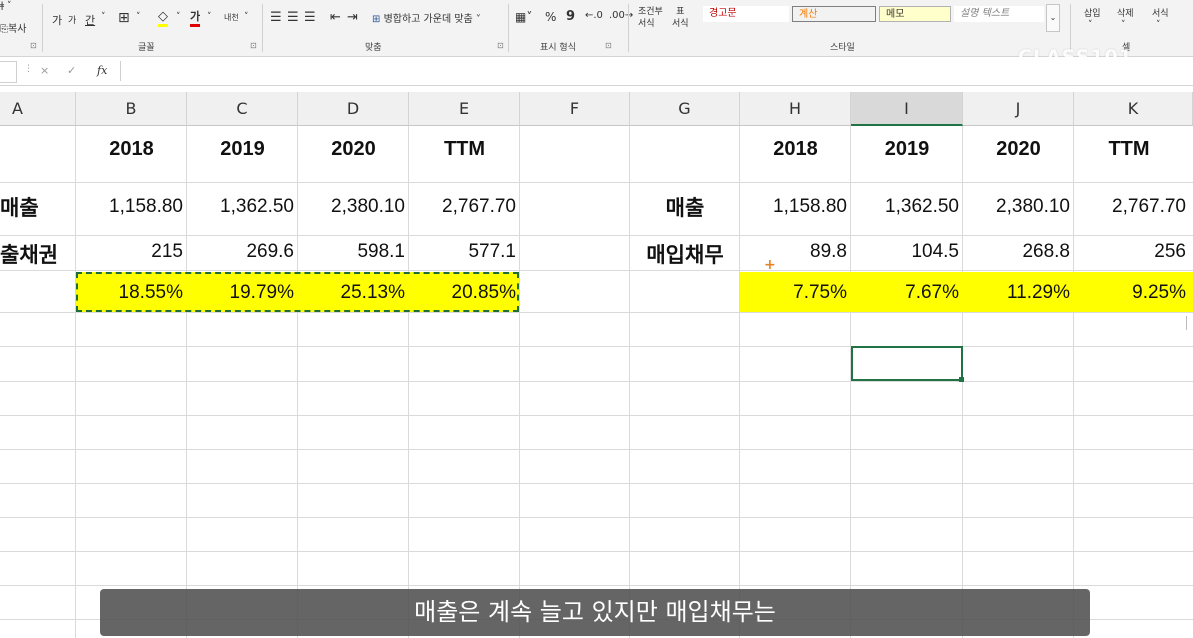  I want to click on cell-i-payables: 104.5, so click(935, 251).